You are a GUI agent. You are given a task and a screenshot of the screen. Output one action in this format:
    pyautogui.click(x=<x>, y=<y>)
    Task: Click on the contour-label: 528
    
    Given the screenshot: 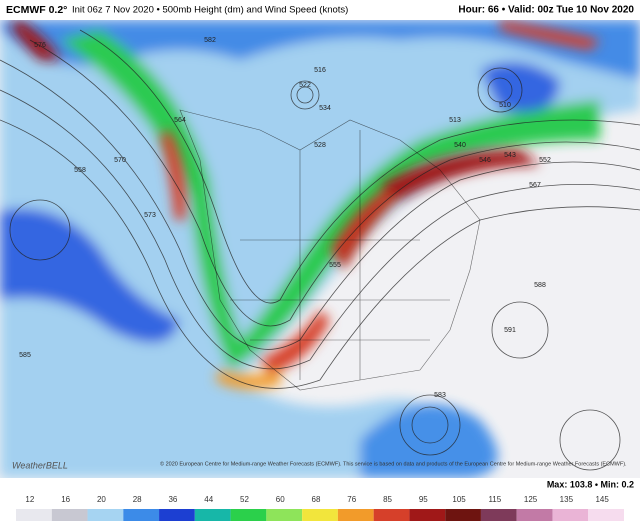 What is the action you would take?
    pyautogui.click(x=320, y=145)
    